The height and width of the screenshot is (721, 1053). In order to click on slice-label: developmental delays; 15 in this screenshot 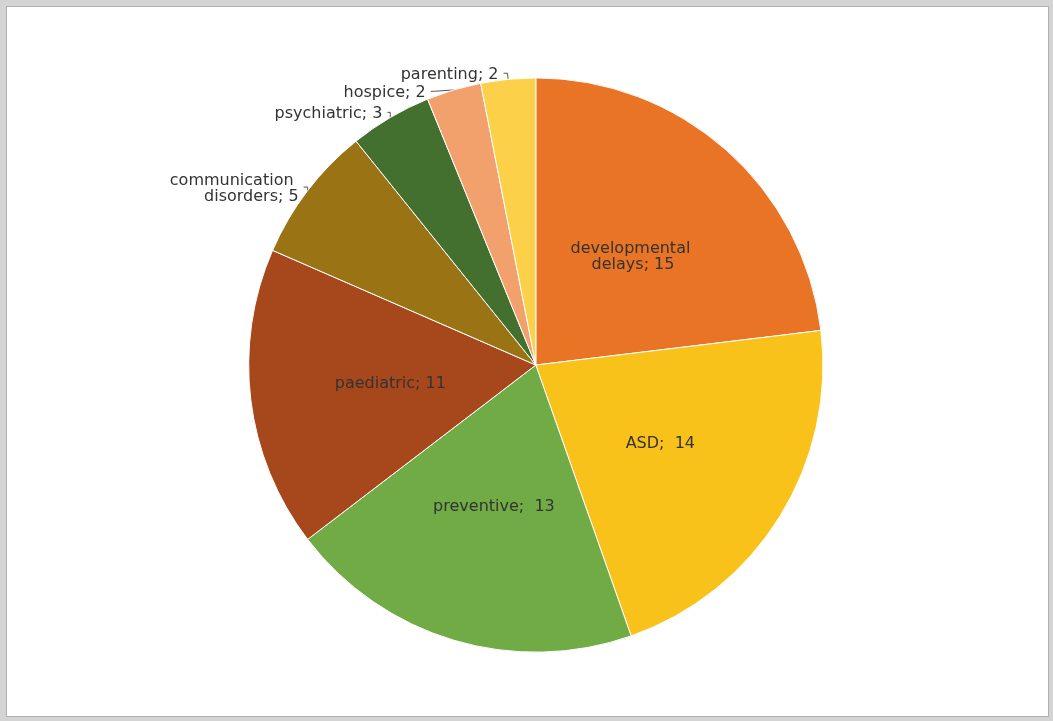, I will do `click(633, 255)`.